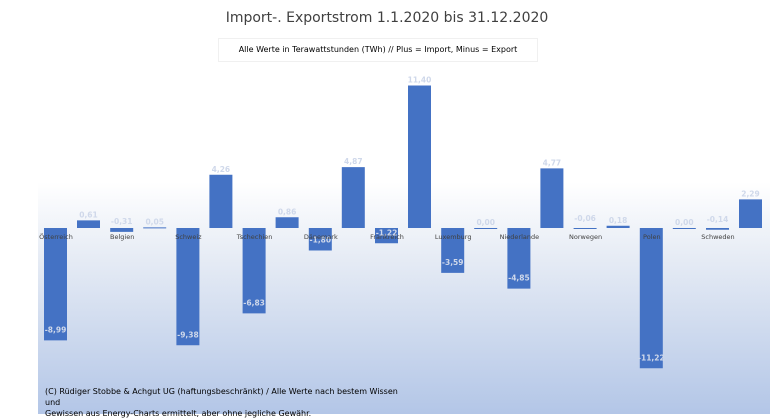 The height and width of the screenshot is (419, 774). I want to click on data-label-import-4: 4,87, so click(353, 161).